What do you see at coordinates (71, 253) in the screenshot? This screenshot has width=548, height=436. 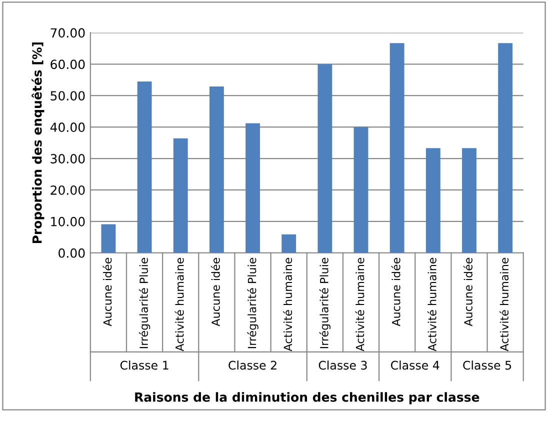 I see `y-tick-label: 0.00` at bounding box center [71, 253].